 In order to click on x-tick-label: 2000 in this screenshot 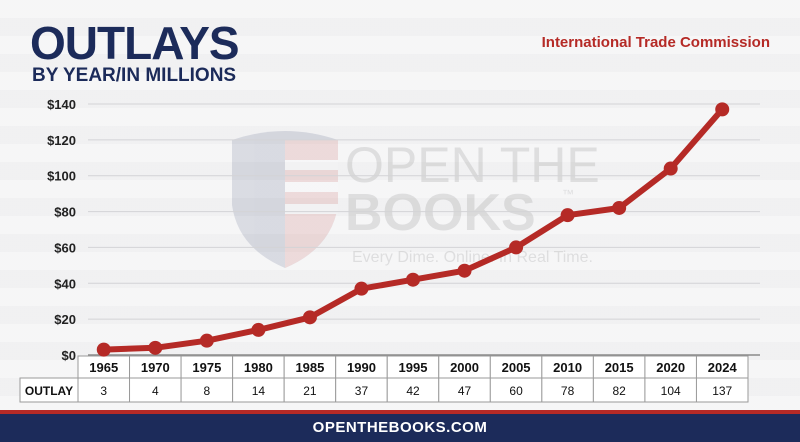, I will do `click(464, 367)`.